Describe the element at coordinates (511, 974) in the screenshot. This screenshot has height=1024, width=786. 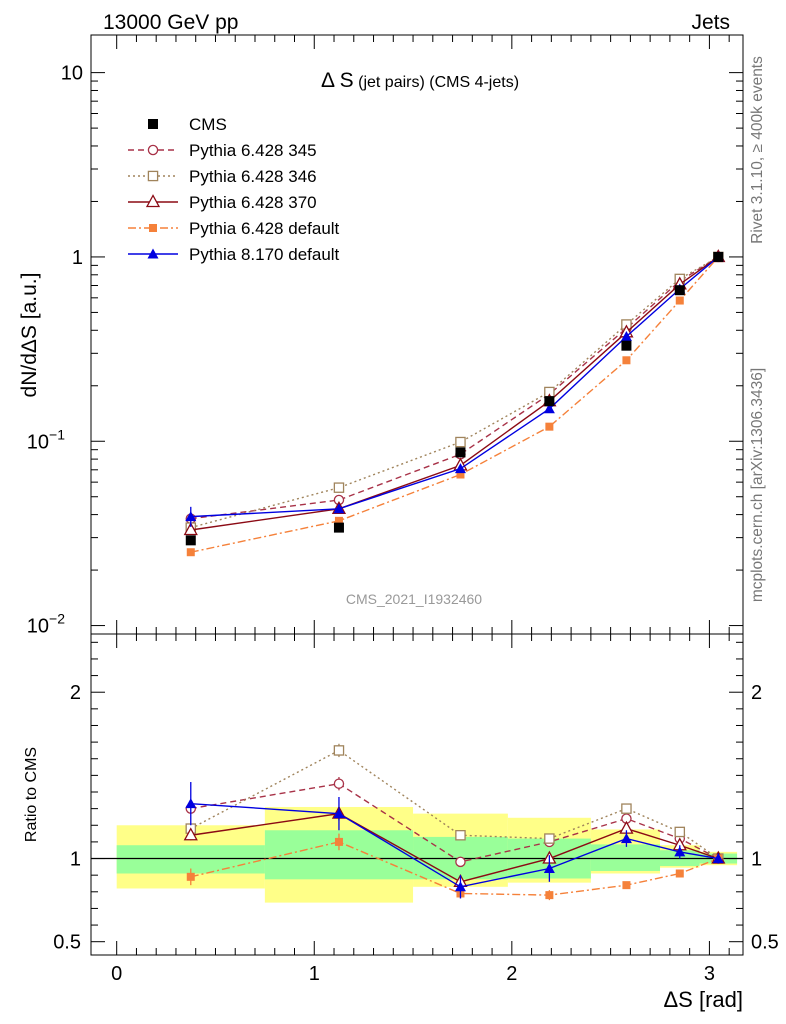
I see `x-tick-label: 2` at that location.